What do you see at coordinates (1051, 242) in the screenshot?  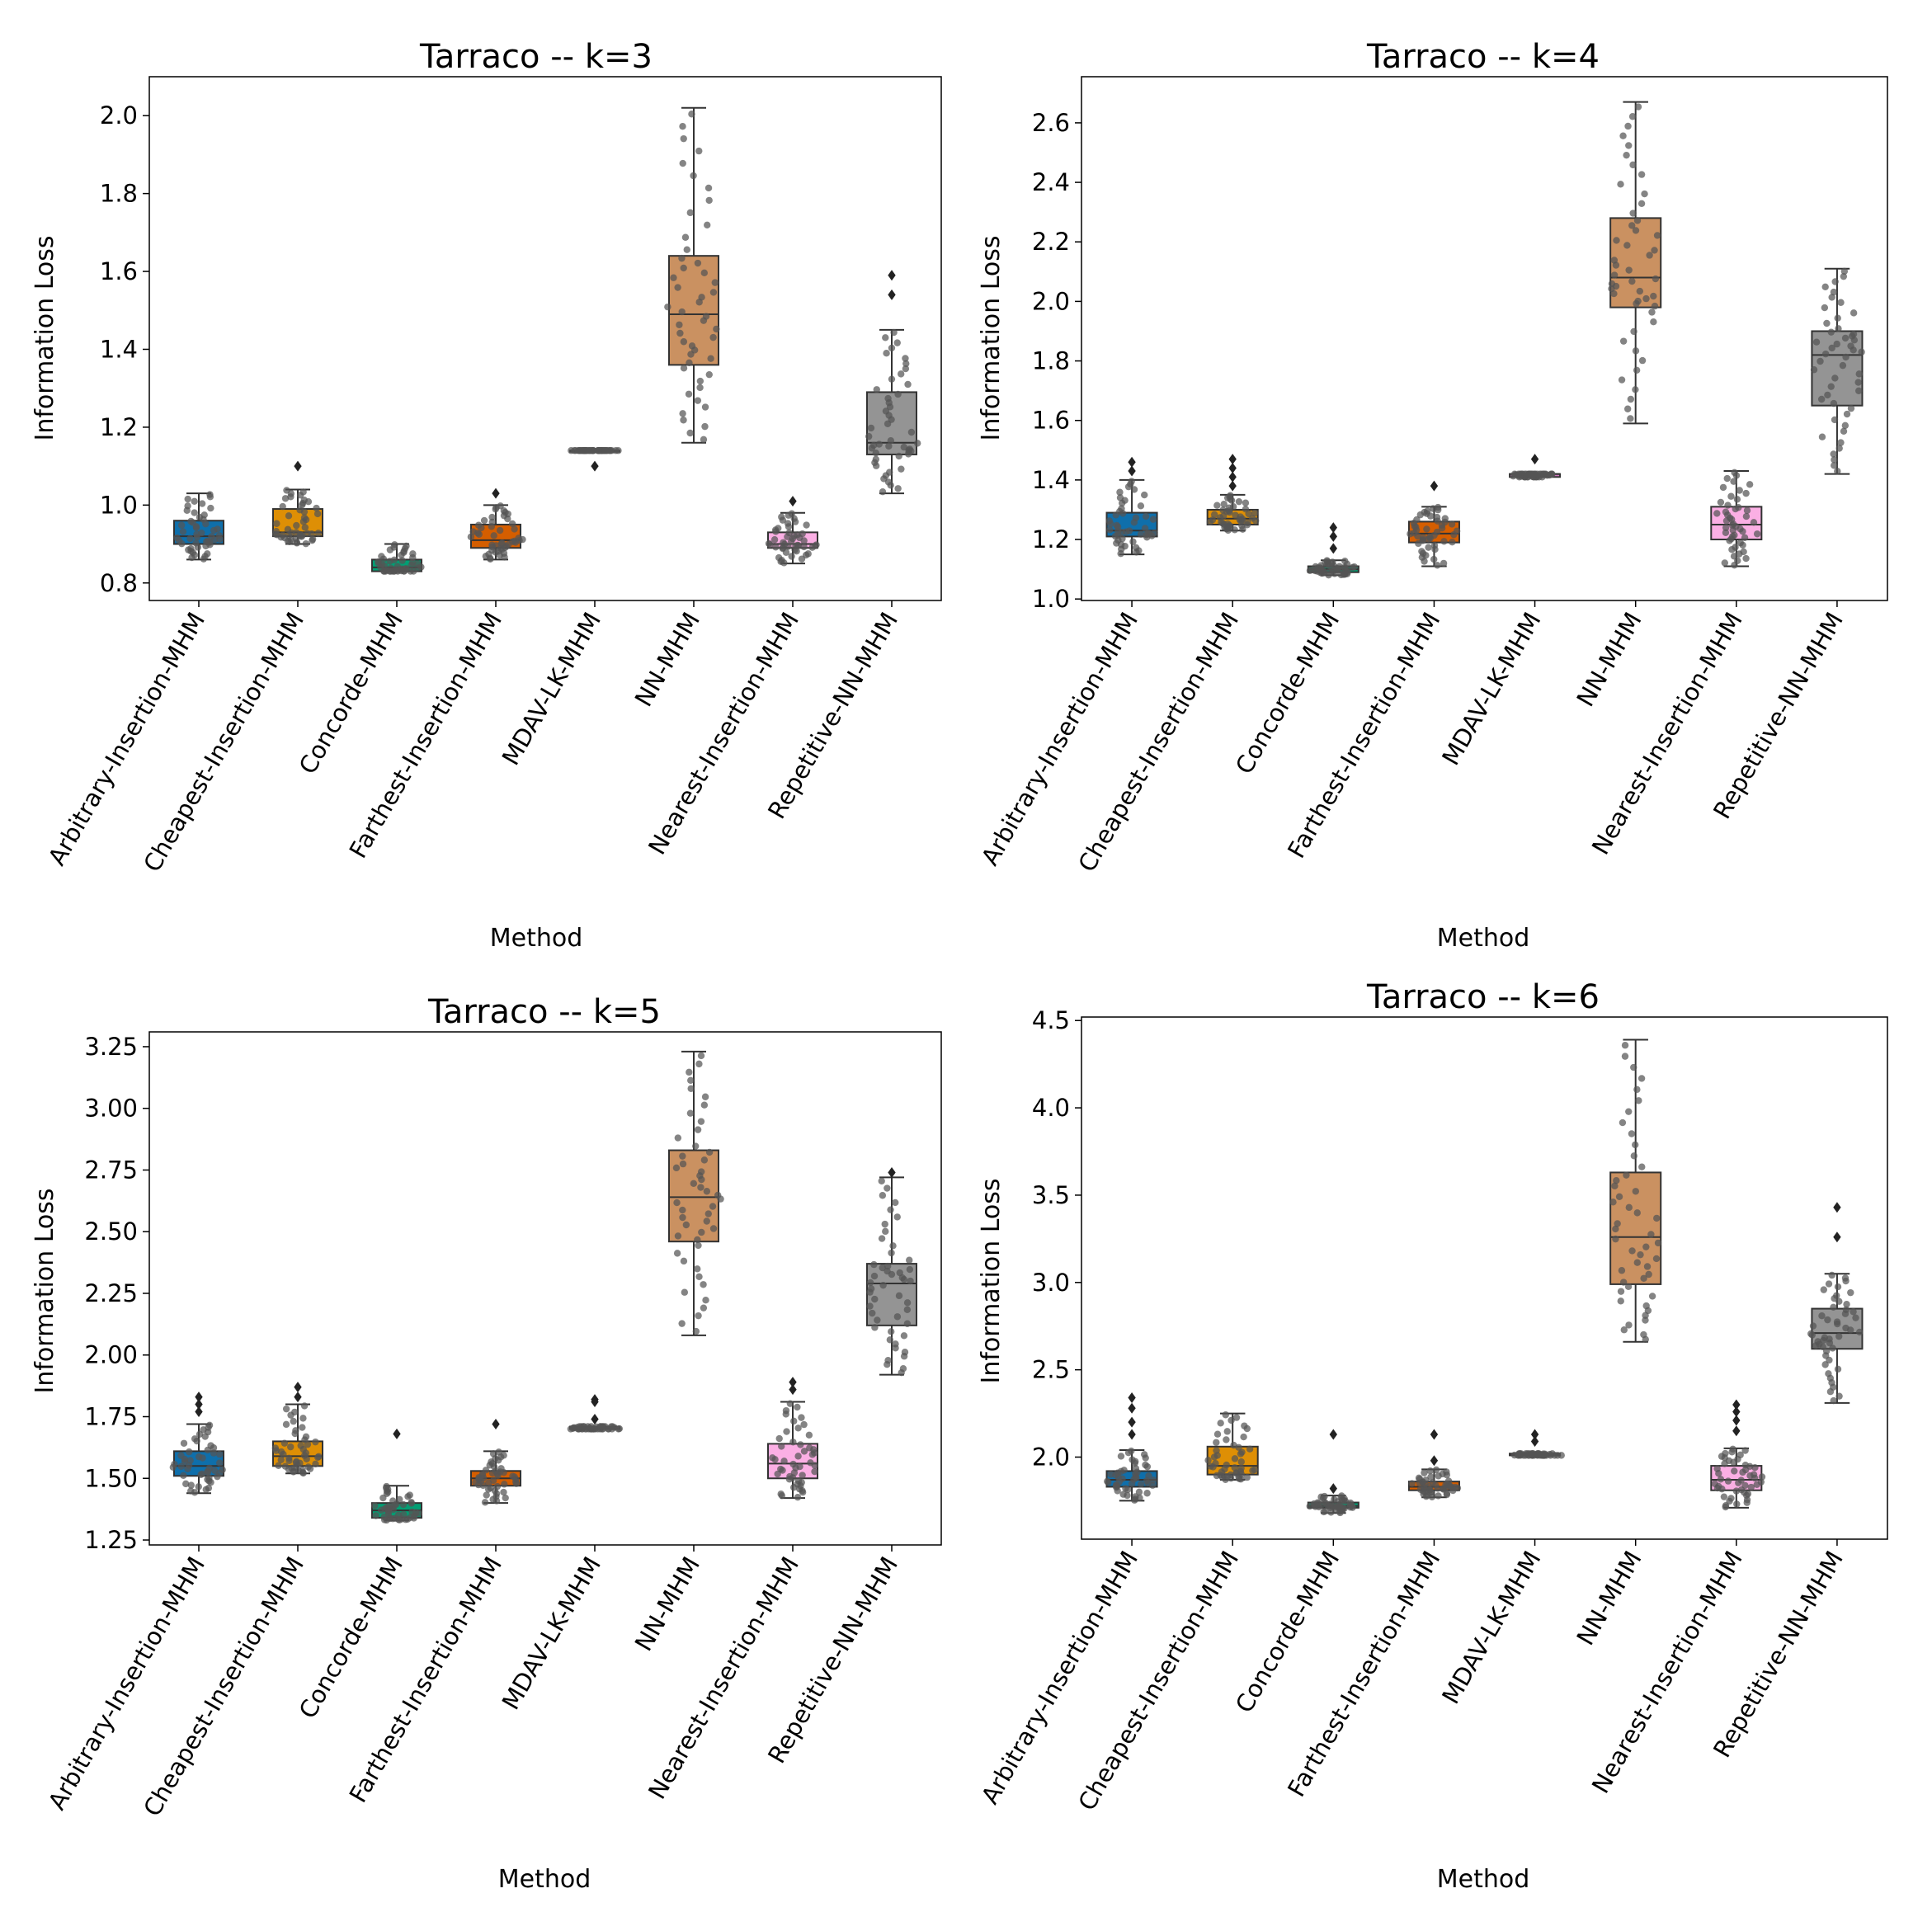 I see `y-tick-label: 2.2` at bounding box center [1051, 242].